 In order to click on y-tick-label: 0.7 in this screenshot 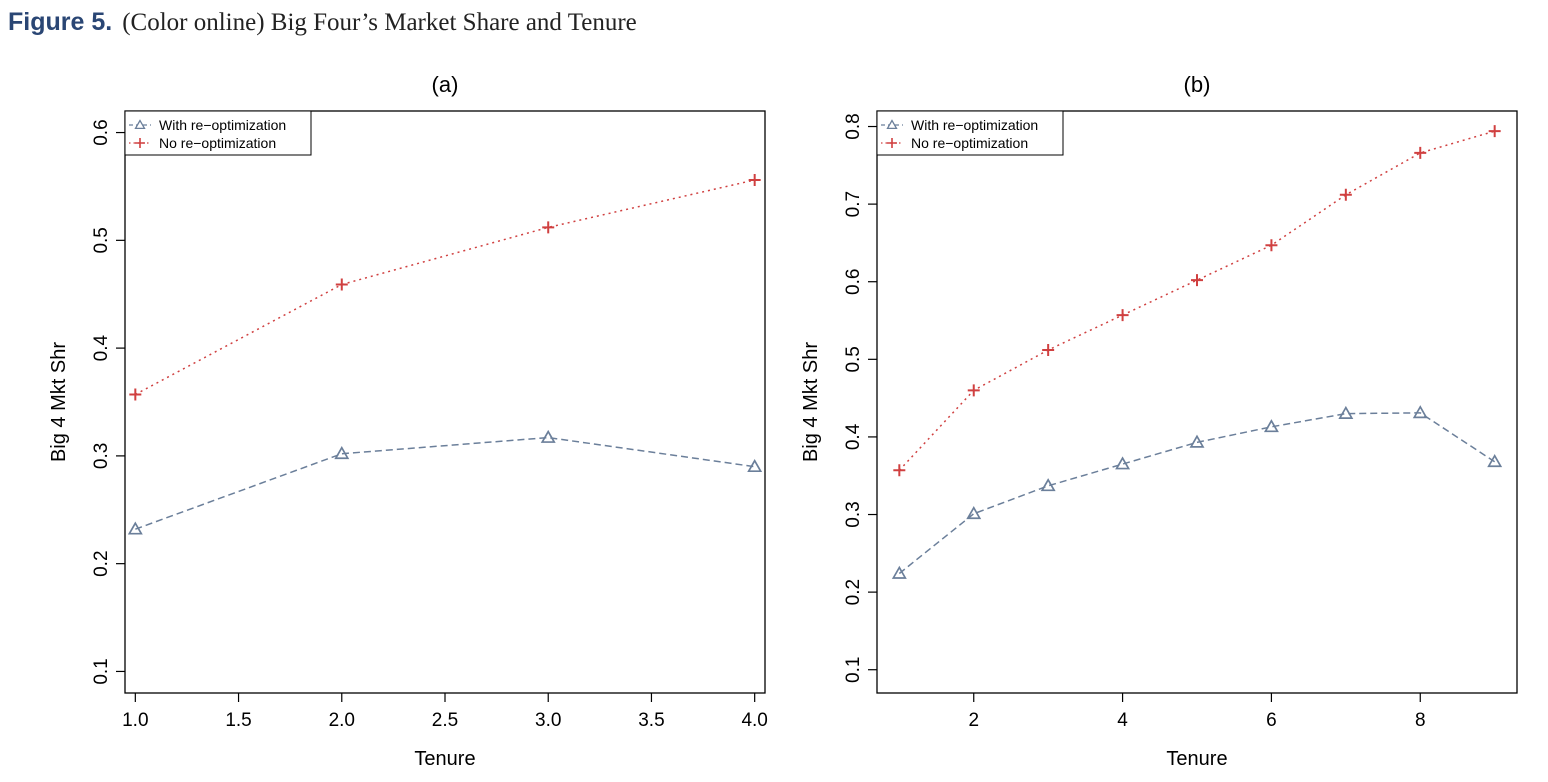, I will do `click(853, 204)`.